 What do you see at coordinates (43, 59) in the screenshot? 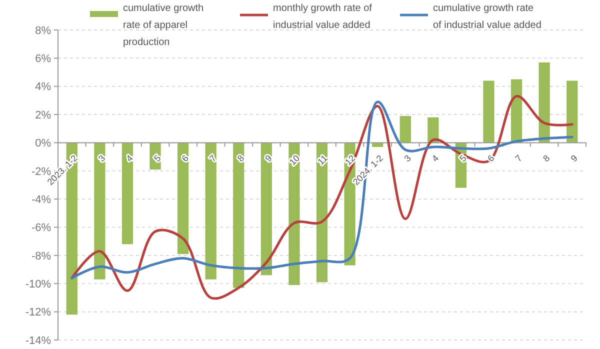
I see `y-tick-label: 6%` at bounding box center [43, 59].